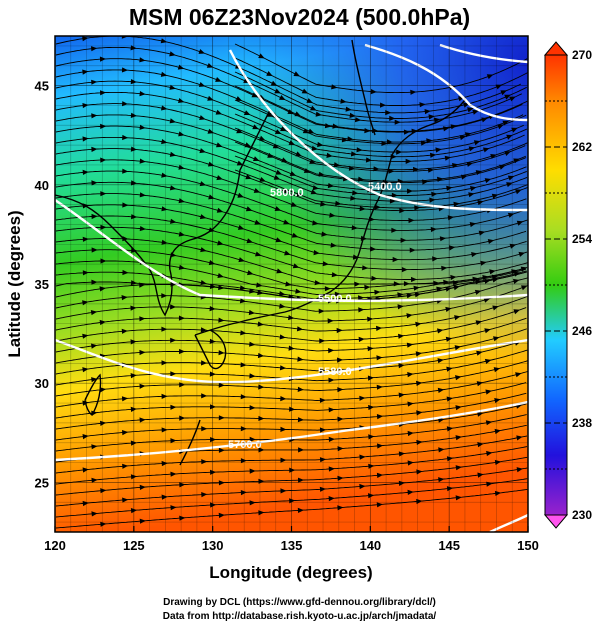 The width and height of the screenshot is (599, 625). Describe the element at coordinates (556, 285) in the screenshot. I see `colorbar-bar` at that location.